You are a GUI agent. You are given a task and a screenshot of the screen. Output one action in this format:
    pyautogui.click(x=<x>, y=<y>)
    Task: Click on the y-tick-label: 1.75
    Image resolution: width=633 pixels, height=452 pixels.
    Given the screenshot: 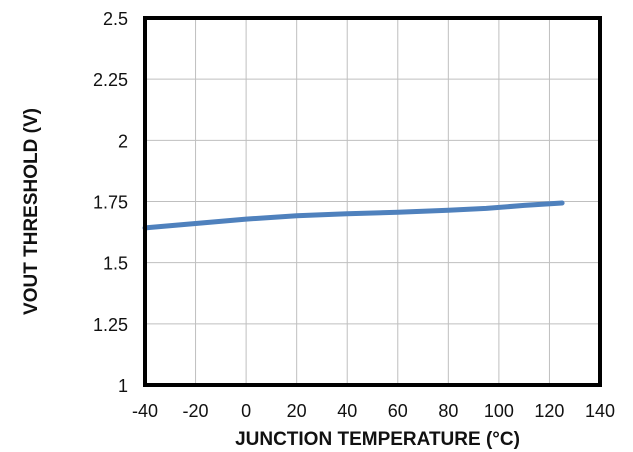 What is the action you would take?
    pyautogui.click(x=110, y=203)
    